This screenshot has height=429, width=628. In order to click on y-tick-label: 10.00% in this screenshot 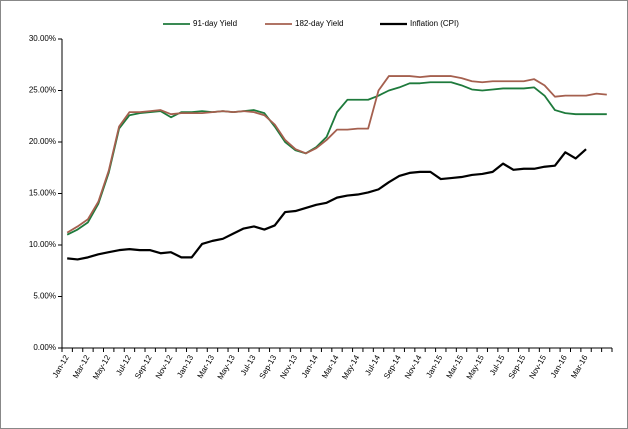, I will do `click(42, 244)`.